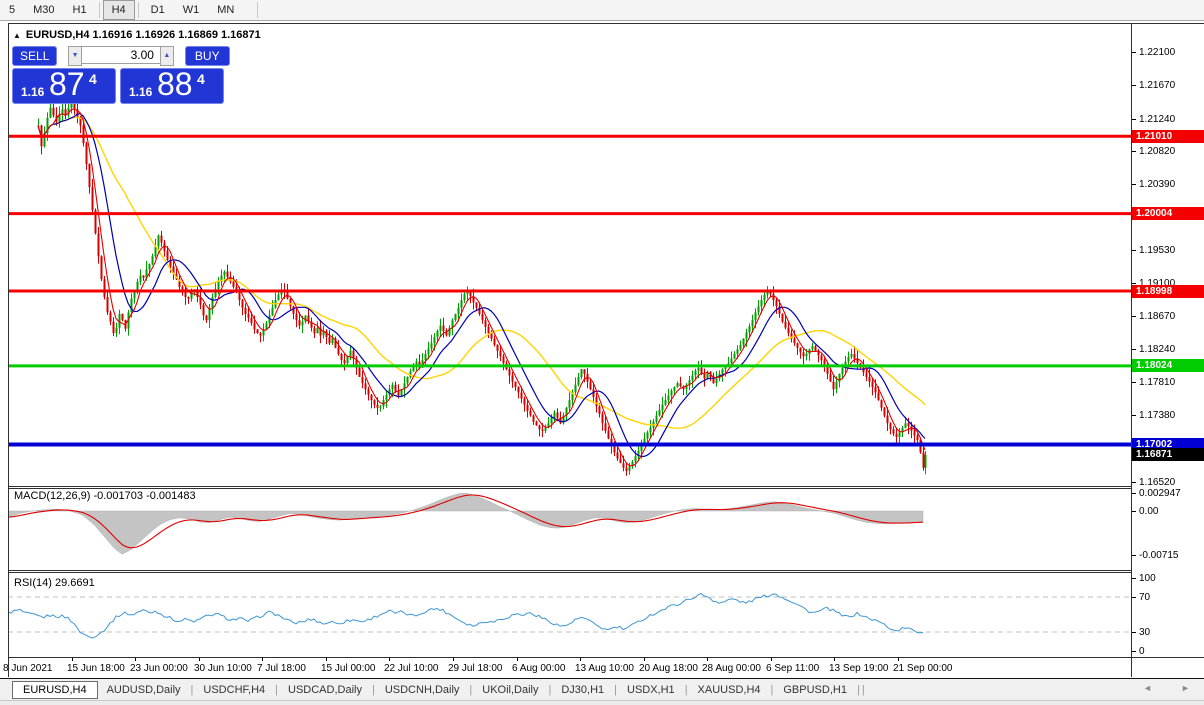  Describe the element at coordinates (64, 85) in the screenshot. I see `sell-price-box: 1.16 87 4` at that location.